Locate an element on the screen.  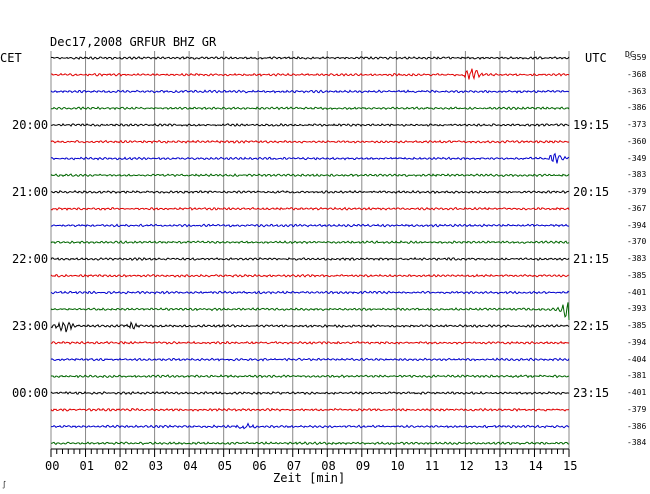
dc-offset-value: -367 is located at coordinates (637, 208).